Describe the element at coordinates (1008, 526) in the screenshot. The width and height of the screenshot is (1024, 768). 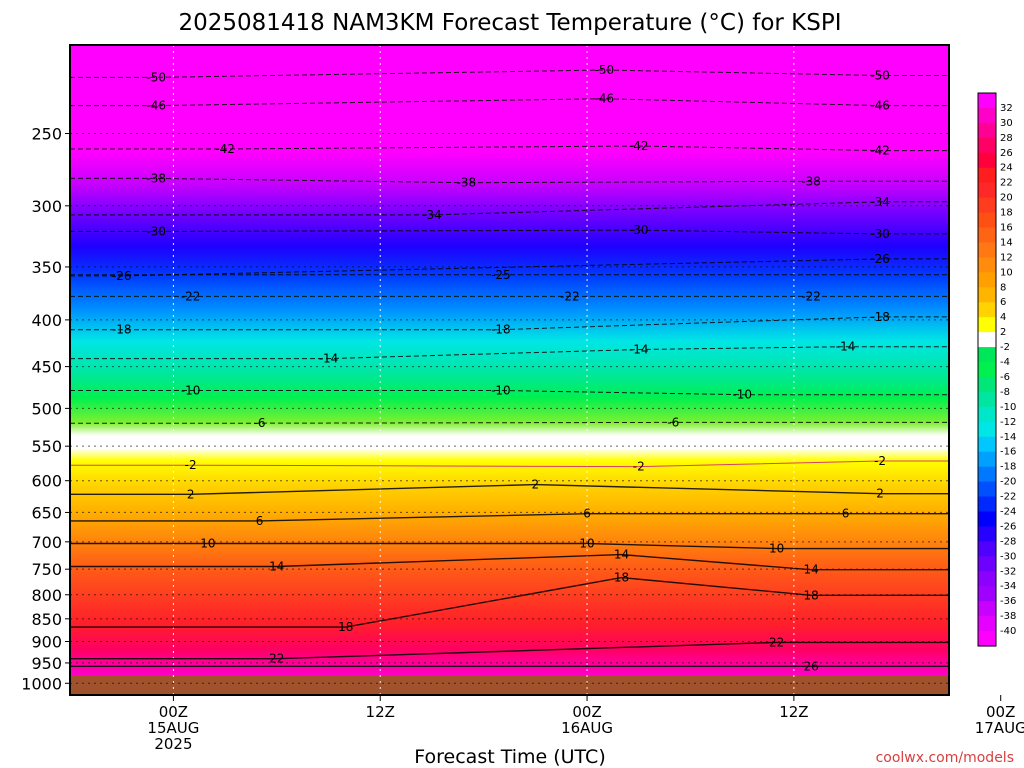
I see `colorbar-label: -26` at that location.